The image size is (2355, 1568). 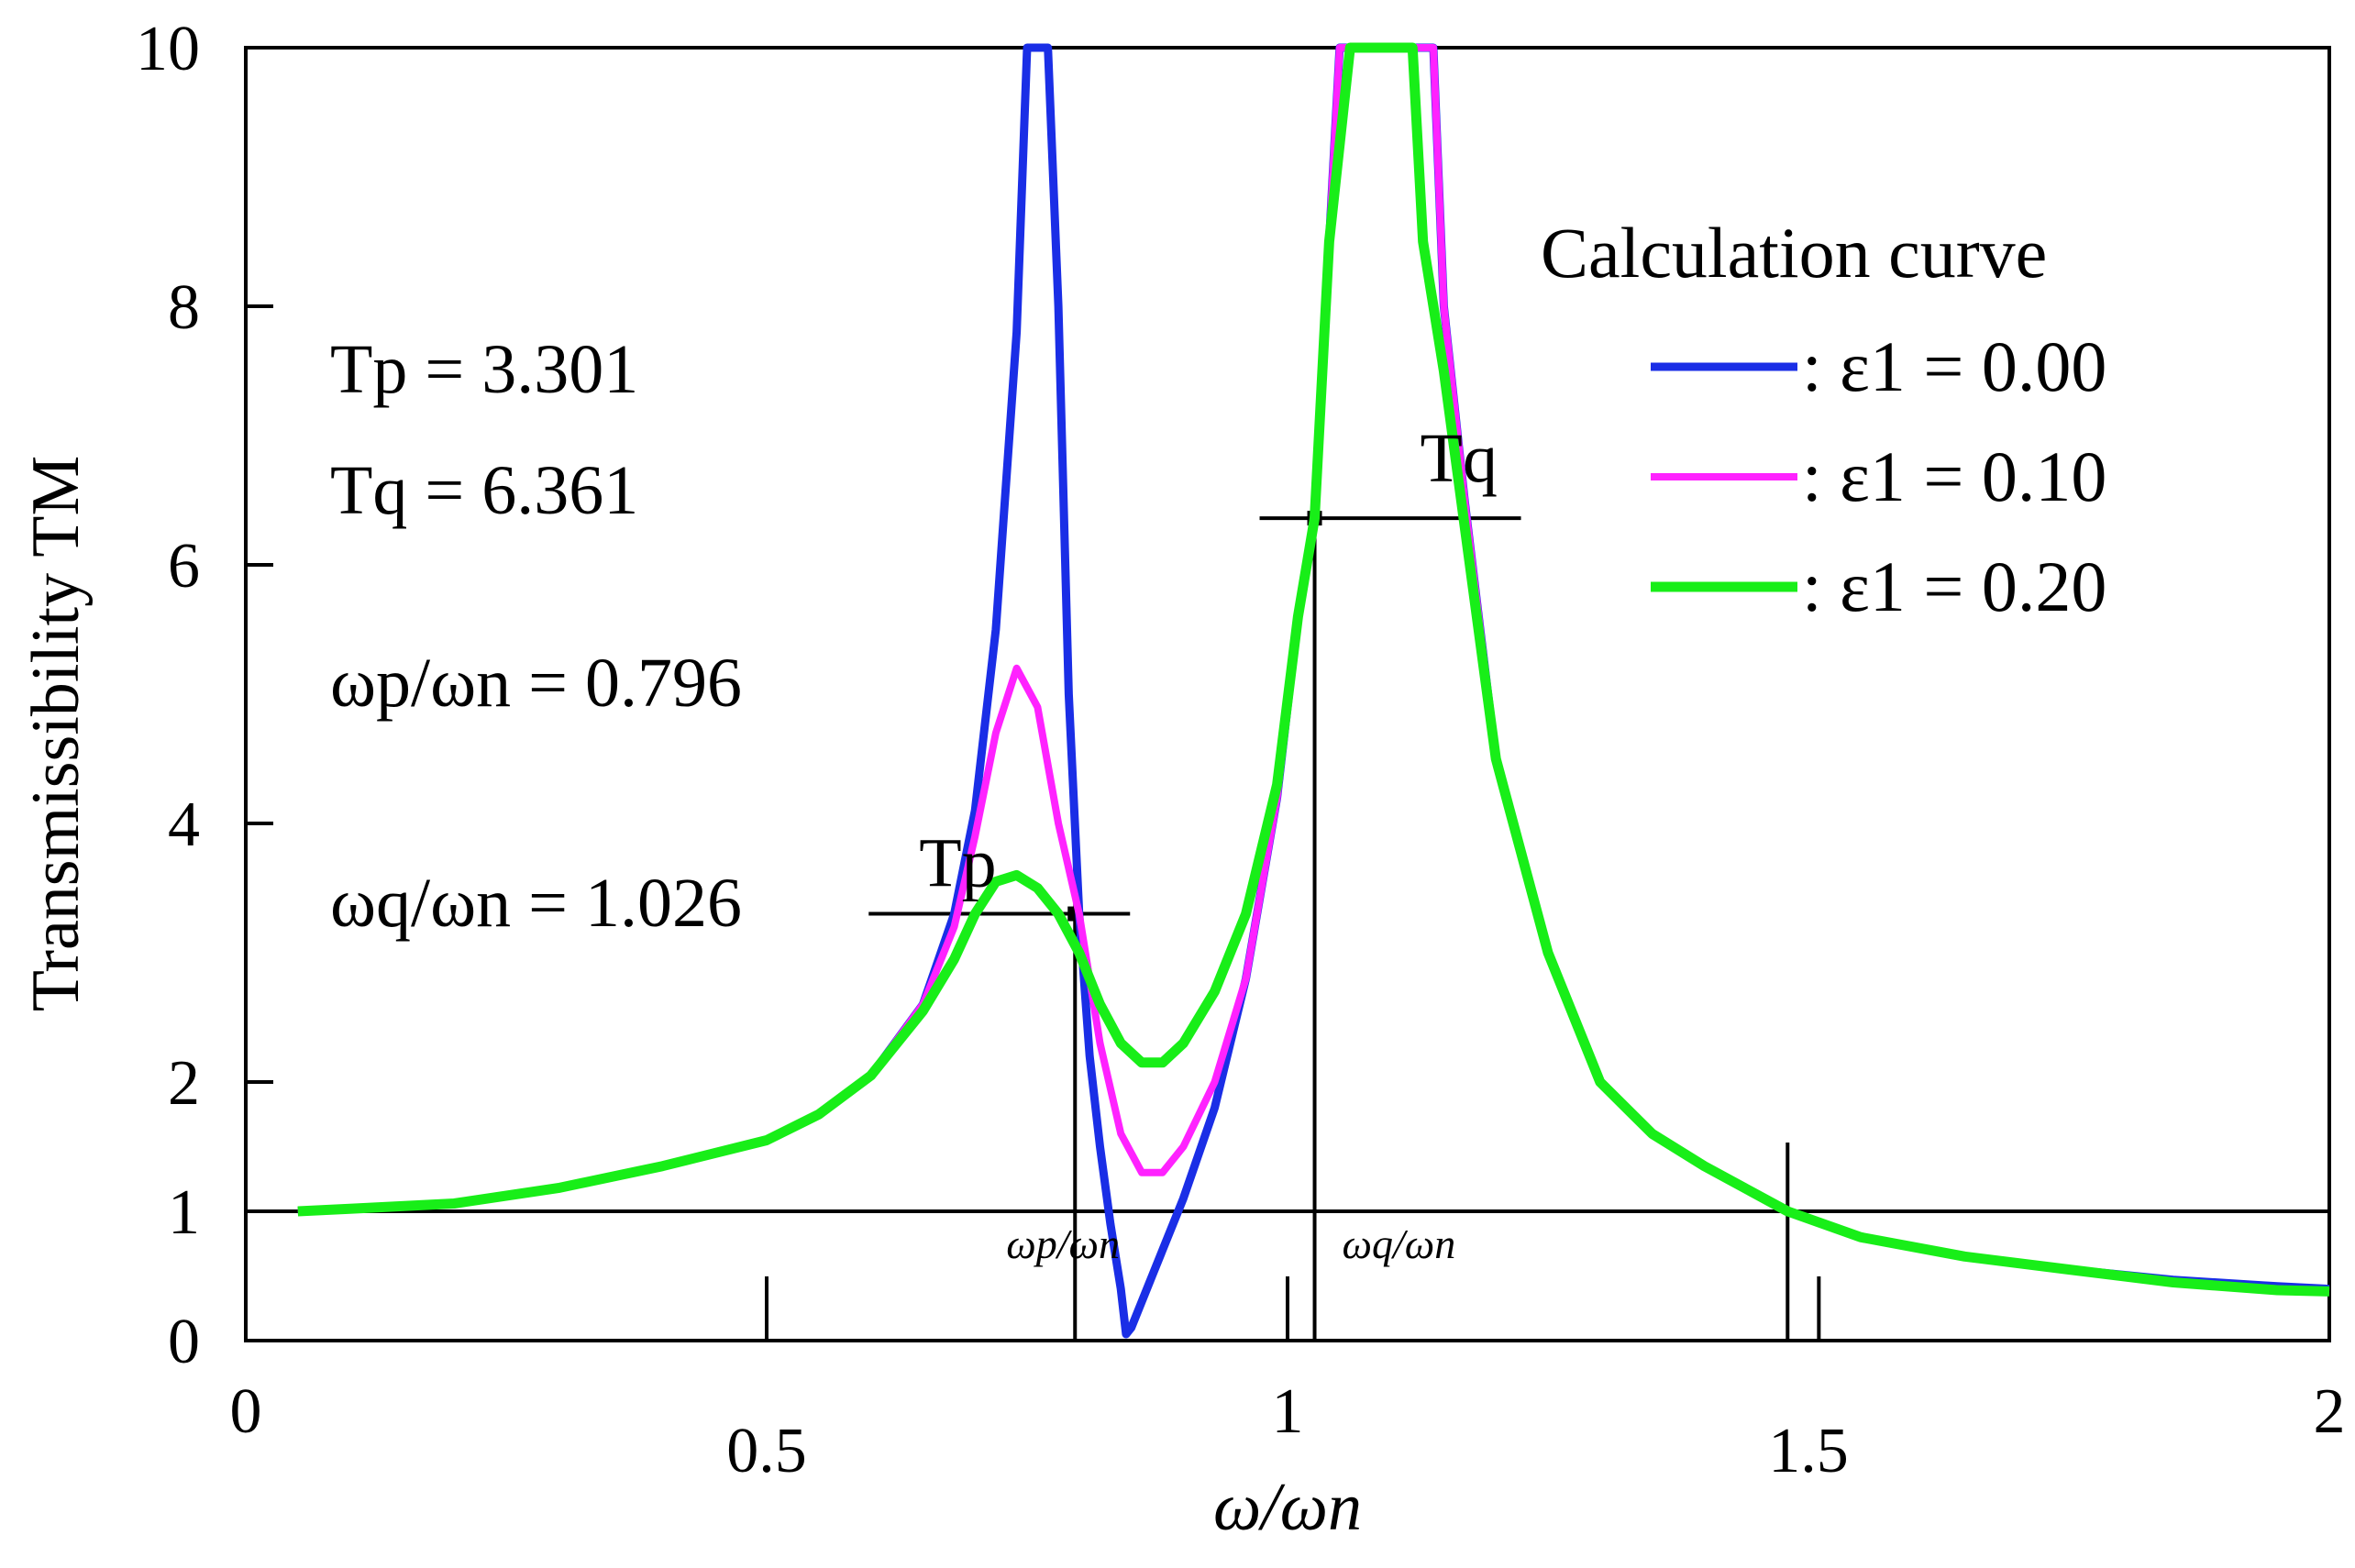 What do you see at coordinates (184, 1084) in the screenshot?
I see `y-tick-label-2: 2` at bounding box center [184, 1084].